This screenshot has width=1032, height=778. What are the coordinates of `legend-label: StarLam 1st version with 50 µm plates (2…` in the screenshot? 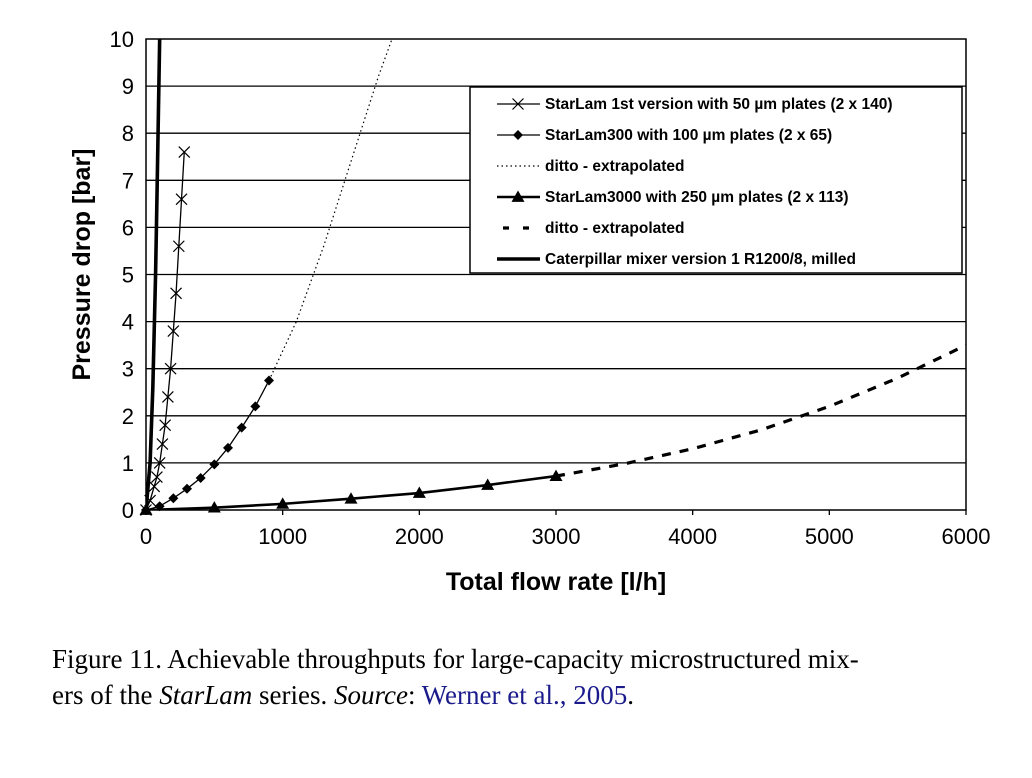 It's located at (719, 104).